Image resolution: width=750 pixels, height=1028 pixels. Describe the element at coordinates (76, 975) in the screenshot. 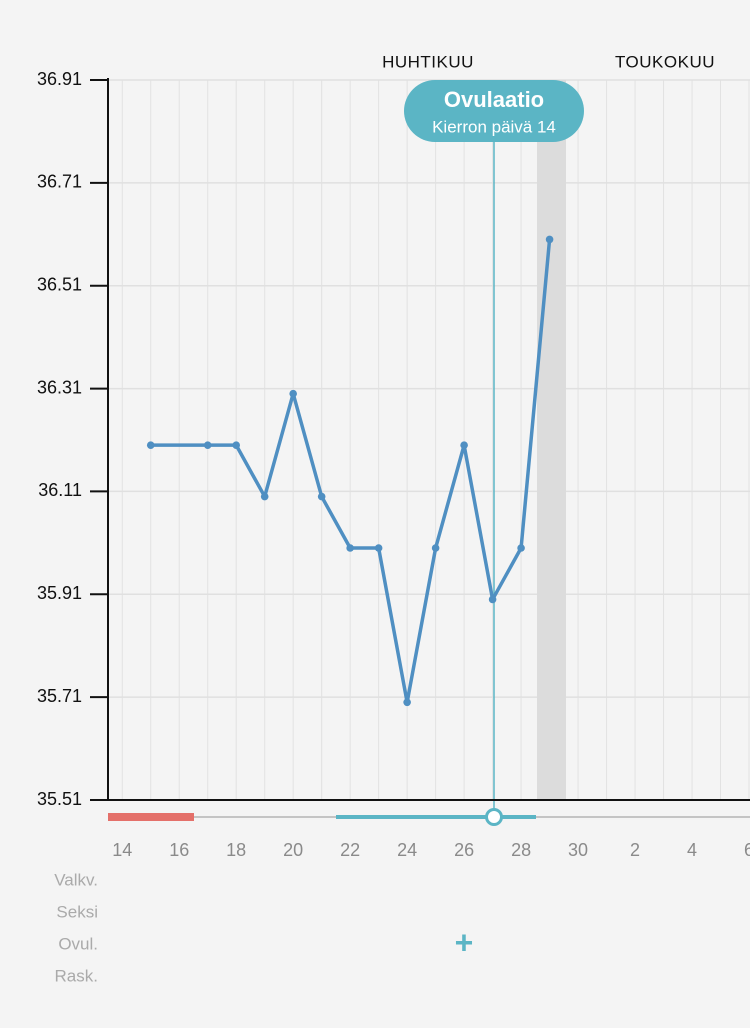

I see `row-label: Rask.` at that location.